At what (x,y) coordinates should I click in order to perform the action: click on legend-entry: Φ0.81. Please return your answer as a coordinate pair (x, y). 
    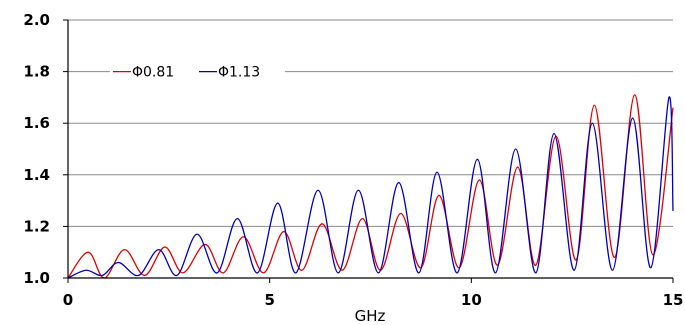
    Looking at the image, I should click on (153, 73).